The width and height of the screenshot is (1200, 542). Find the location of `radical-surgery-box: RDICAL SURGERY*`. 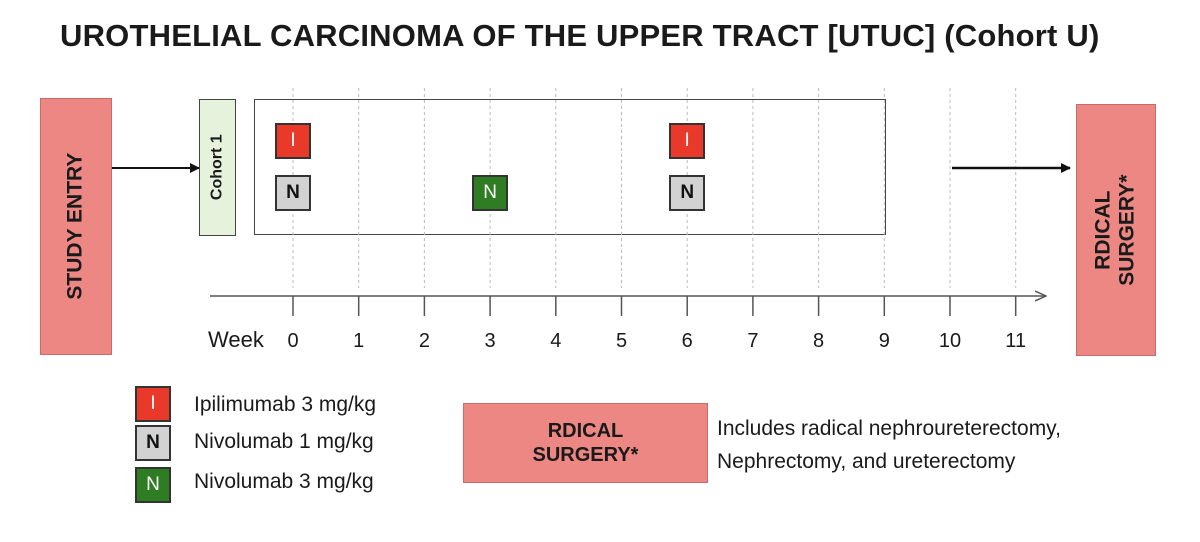

radical-surgery-box: RDICAL SURGERY* is located at coordinates (1116, 230).